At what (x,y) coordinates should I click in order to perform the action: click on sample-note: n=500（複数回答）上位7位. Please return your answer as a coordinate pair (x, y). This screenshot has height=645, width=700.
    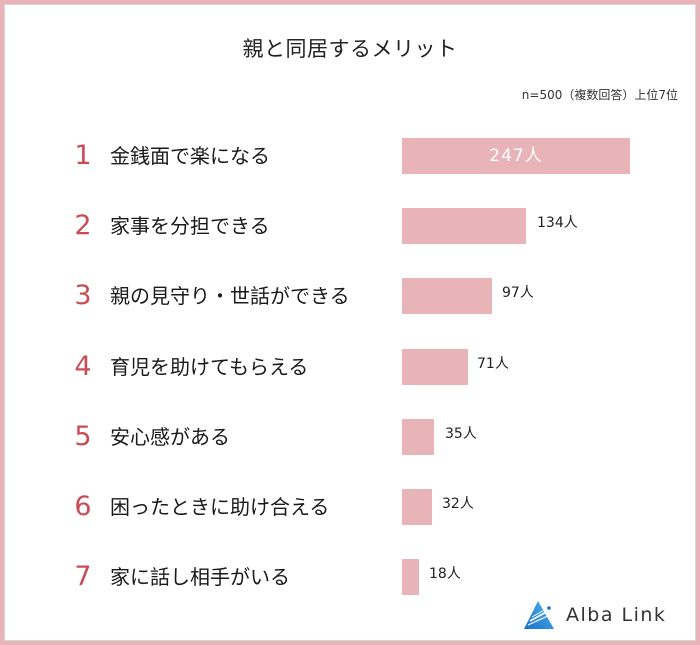
    Looking at the image, I should click on (599, 95).